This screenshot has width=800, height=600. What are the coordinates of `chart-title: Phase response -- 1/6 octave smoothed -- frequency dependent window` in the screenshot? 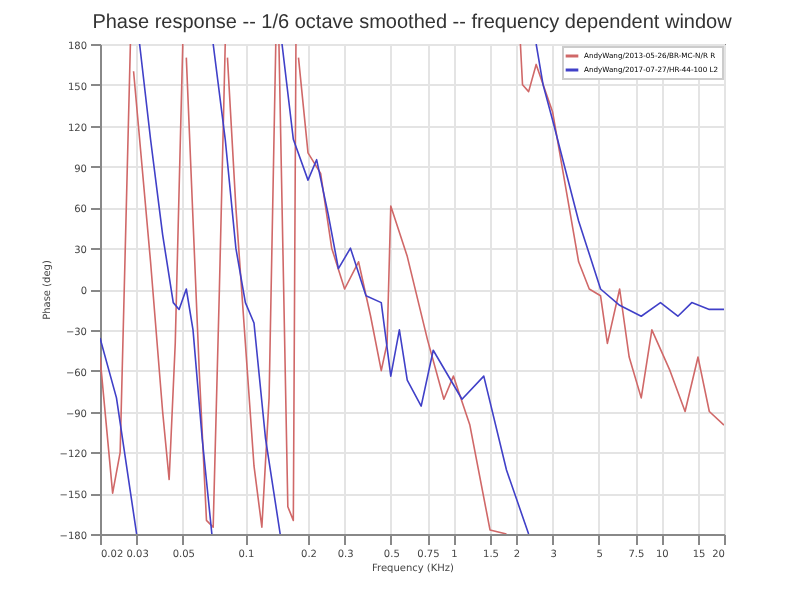 It's located at (413, 23).